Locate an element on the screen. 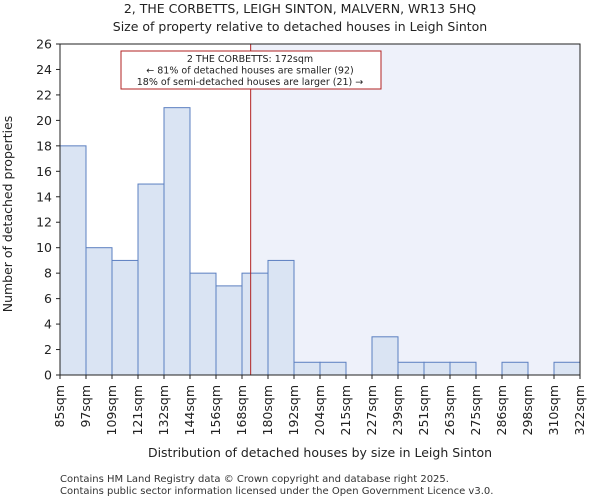 This screenshot has height=500, width=600. x-tick-label: 156sqm is located at coordinates (215, 410).